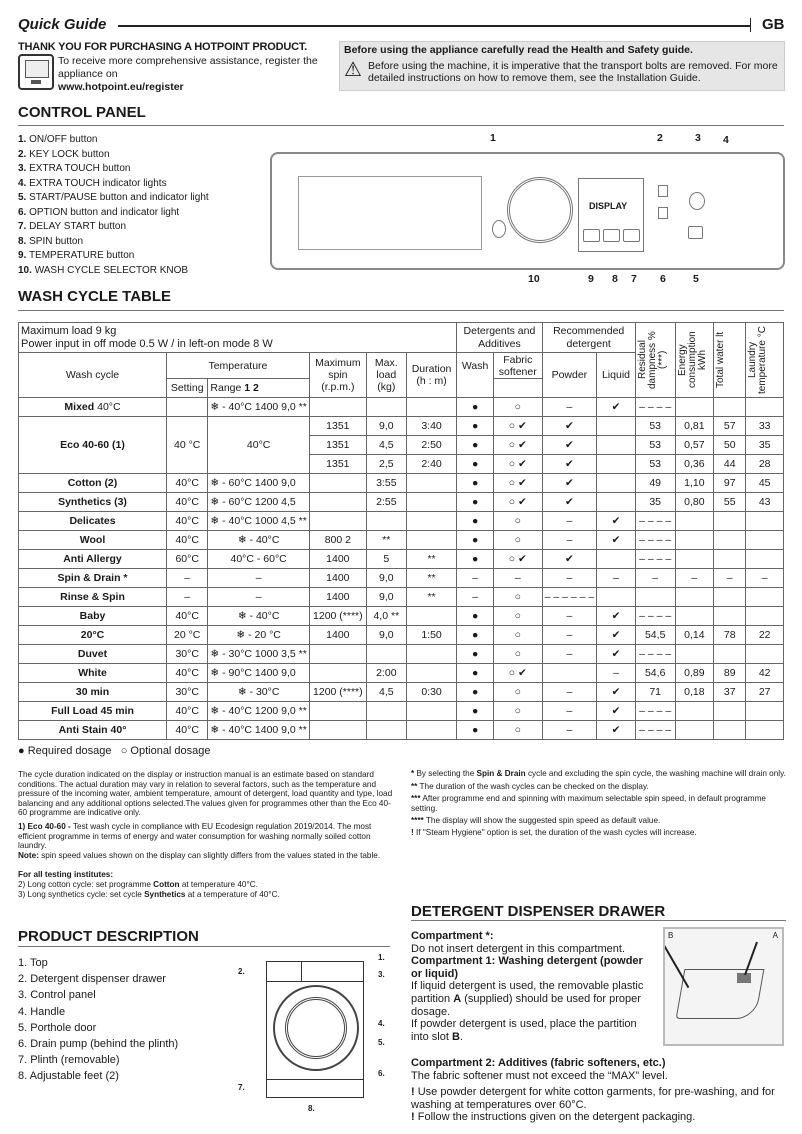 Image resolution: width=802 pixels, height=1134 pixels. I want to click on table-cell: ❄ - 20 °C, so click(258, 635).